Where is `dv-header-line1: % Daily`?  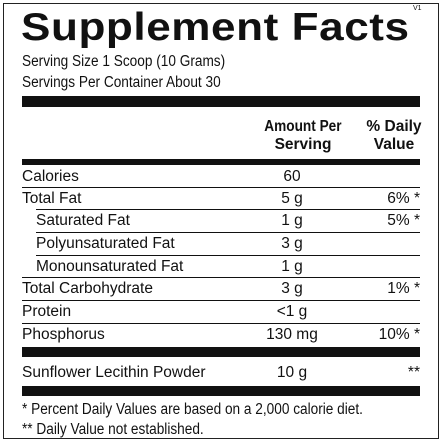 dv-header-line1: % Daily is located at coordinates (394, 126).